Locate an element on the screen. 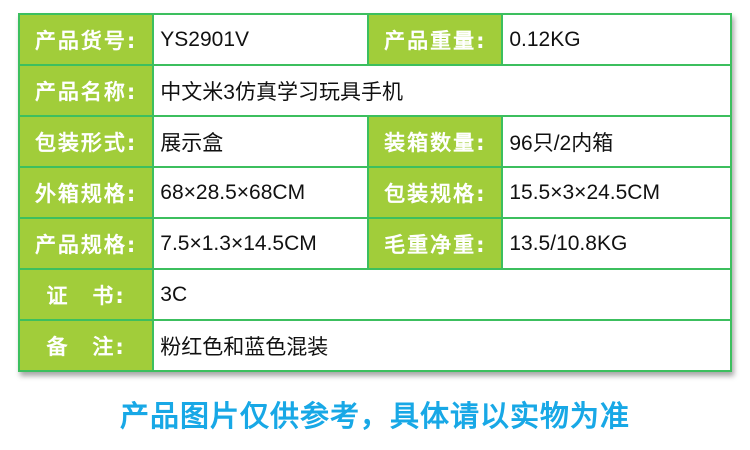  value-cell: 0.12KG is located at coordinates (616, 39).